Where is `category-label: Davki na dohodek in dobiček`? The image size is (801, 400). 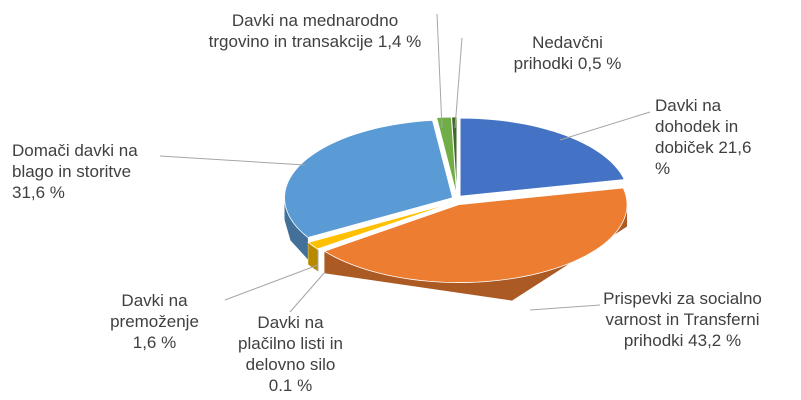 category-label: Davki na dohodek in dobiček is located at coordinates (697, 126).